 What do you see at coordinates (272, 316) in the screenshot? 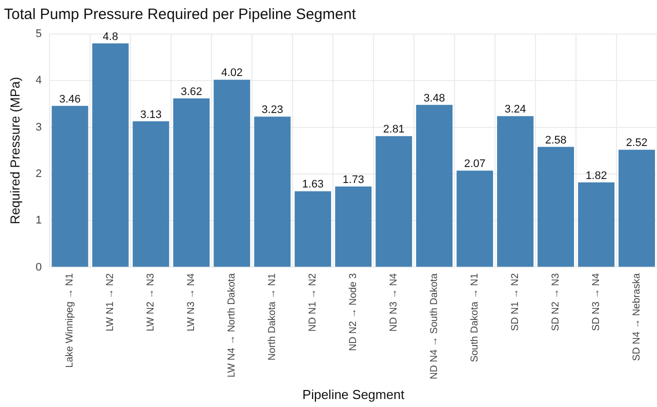
I see `x-tick-label: North Dakota → N1` at bounding box center [272, 316].